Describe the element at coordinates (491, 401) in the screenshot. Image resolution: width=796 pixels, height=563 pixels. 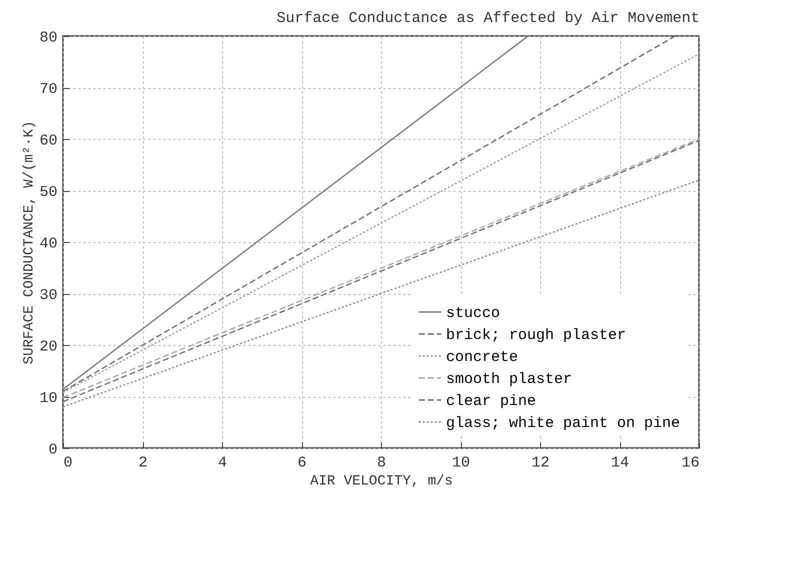
I see `legend-label: clear pine` at that location.